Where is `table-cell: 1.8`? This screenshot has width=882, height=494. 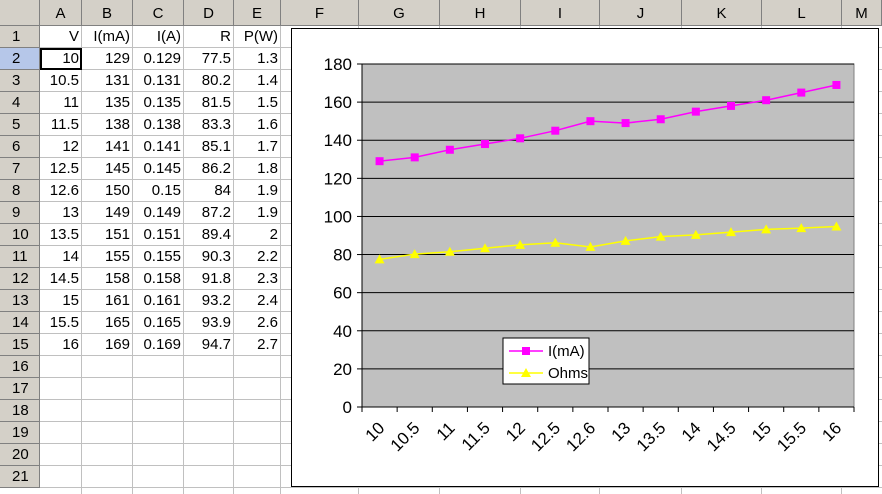
table-cell: 1.8 is located at coordinates (267, 168).